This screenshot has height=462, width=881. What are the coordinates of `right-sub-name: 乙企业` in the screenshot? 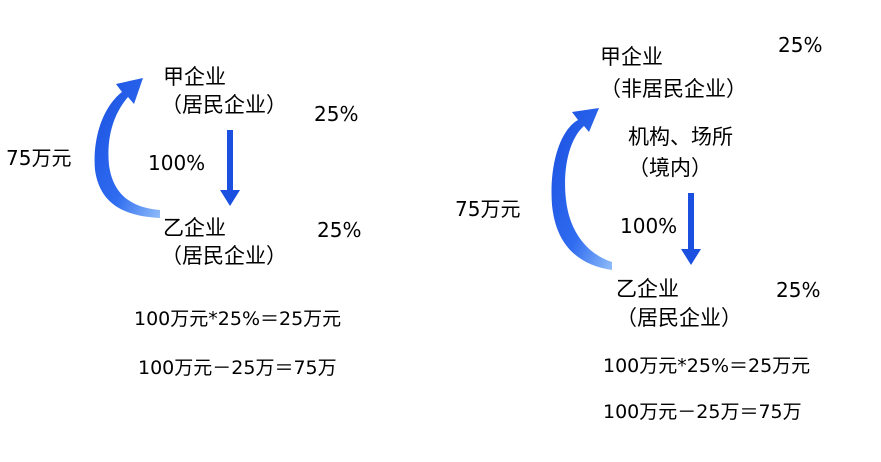 It's located at (647, 289).